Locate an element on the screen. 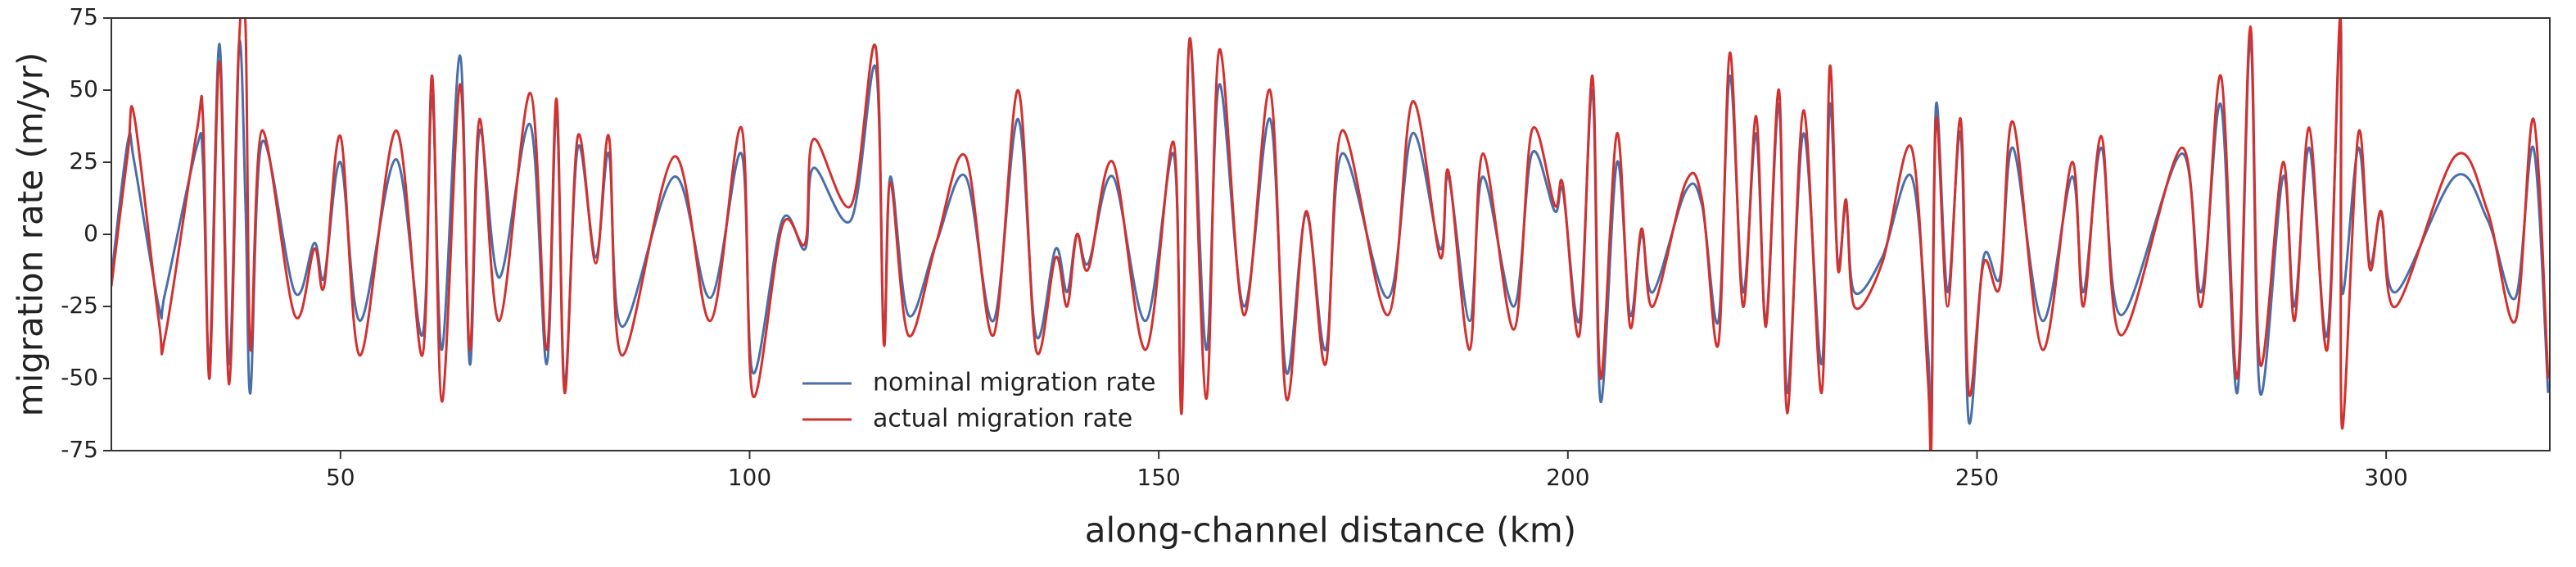  x-tick-label: 150 is located at coordinates (1158, 477).